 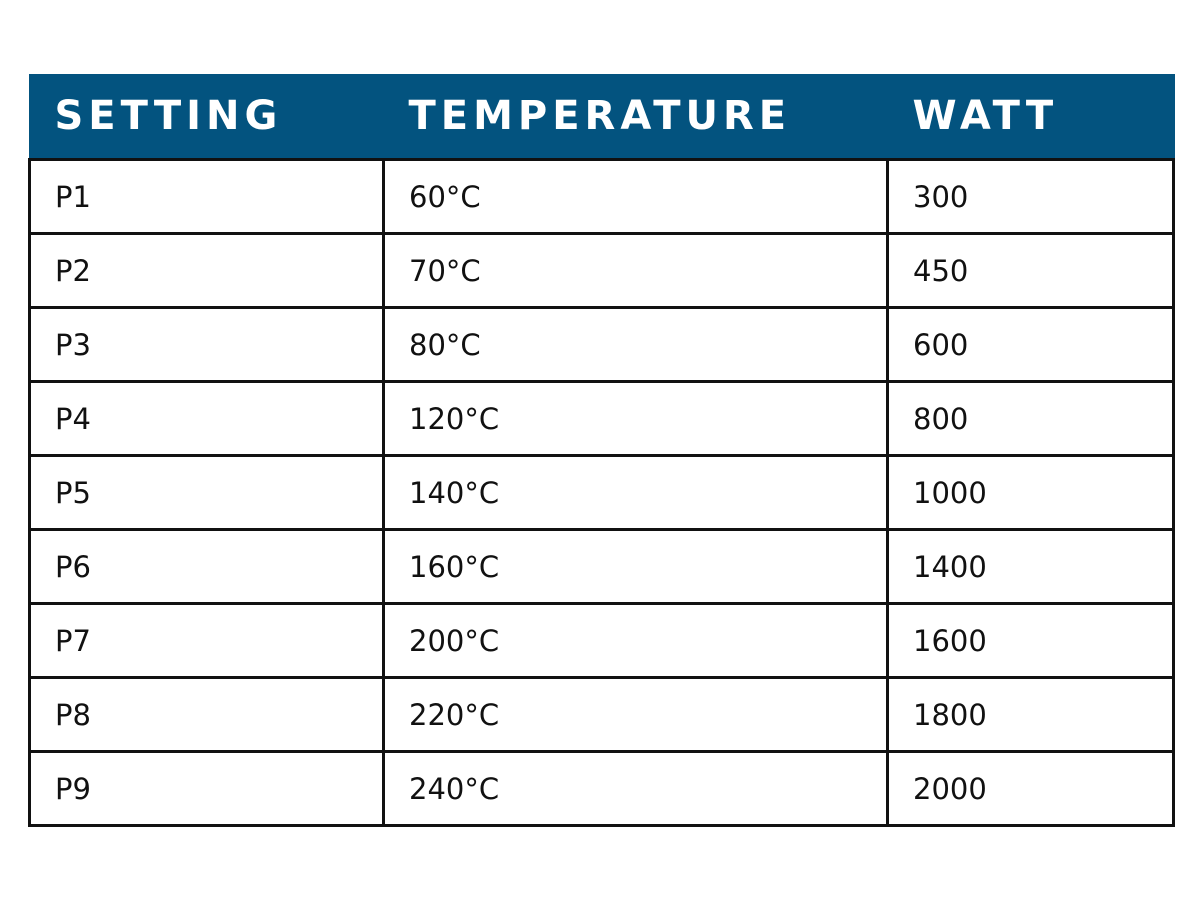 I want to click on header-cell: WATT, so click(x=1030, y=117).